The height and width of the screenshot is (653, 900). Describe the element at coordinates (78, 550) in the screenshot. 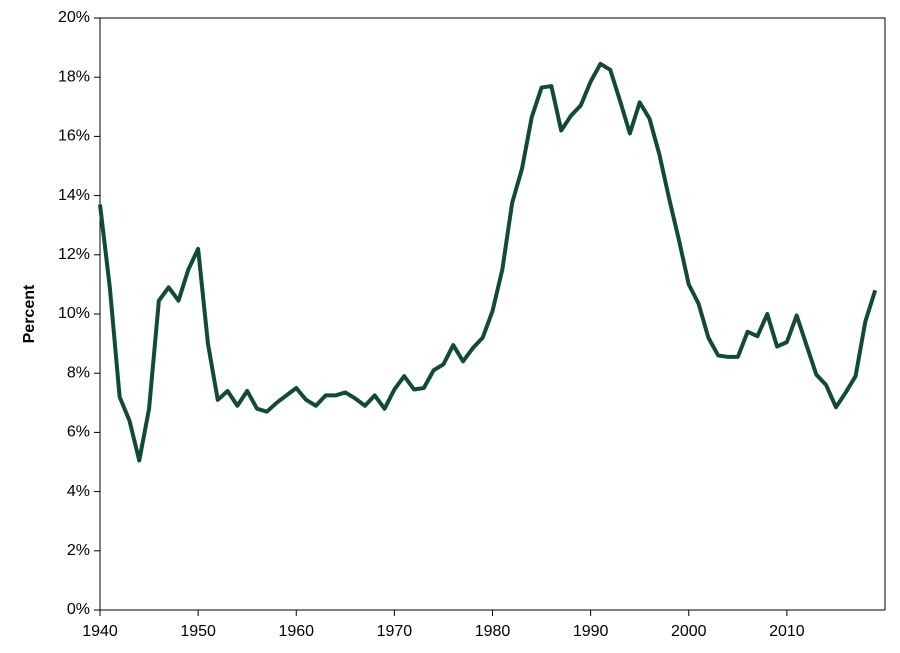

I see `y-tick-label: 2%` at that location.